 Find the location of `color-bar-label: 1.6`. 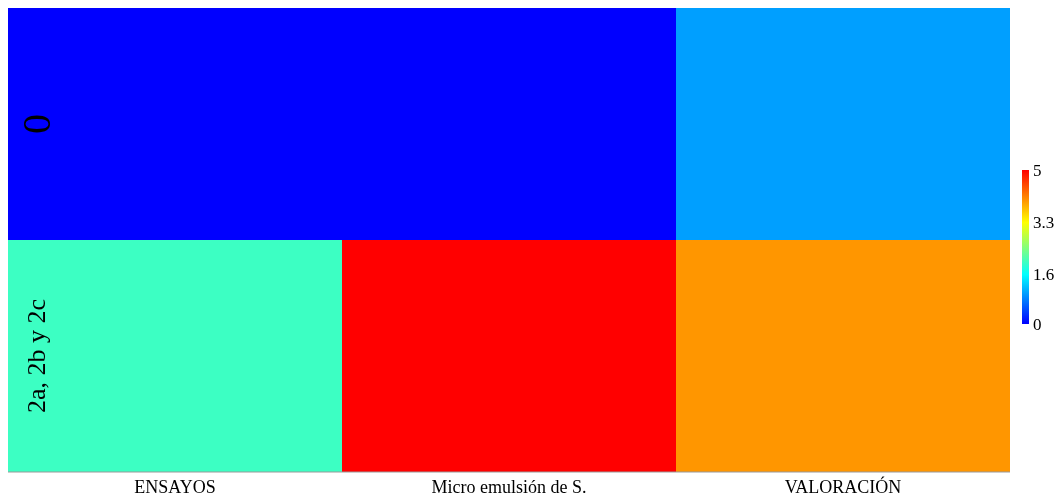

color-bar-label: 1.6 is located at coordinates (1044, 275).